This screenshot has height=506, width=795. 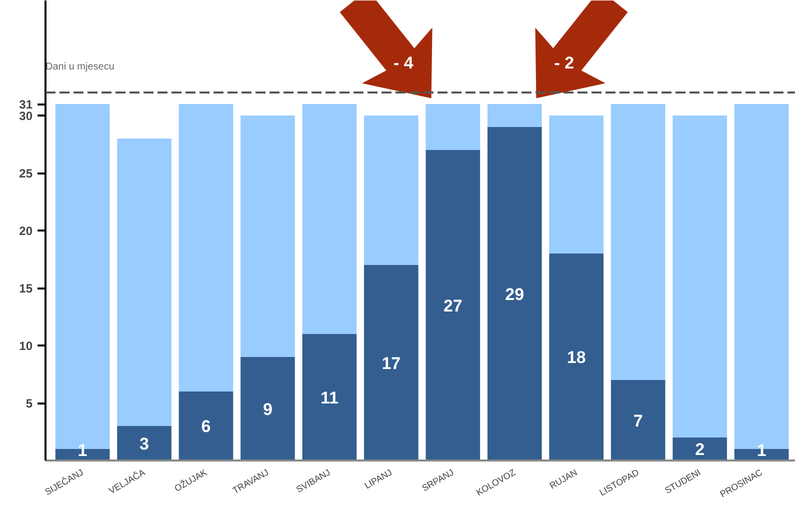 I want to click on data-label: 17, so click(x=391, y=363).